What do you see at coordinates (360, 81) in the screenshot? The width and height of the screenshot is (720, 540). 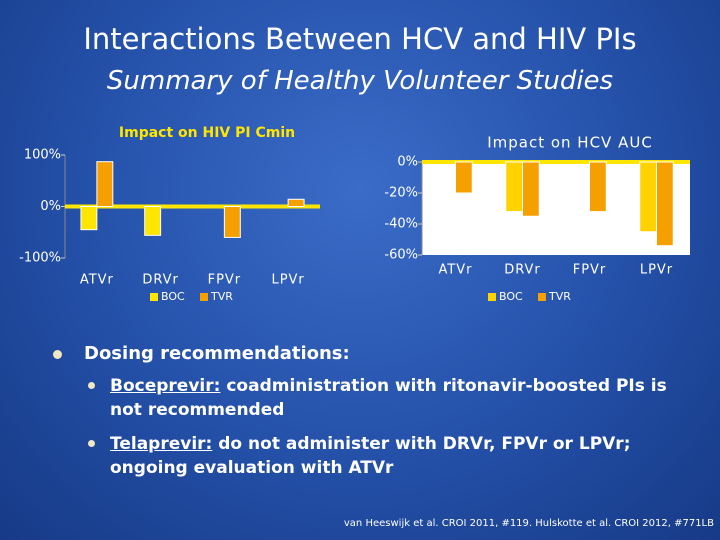 I see `slide-subtitle: Summary of Healthy Volunteer Studies` at bounding box center [360, 81].